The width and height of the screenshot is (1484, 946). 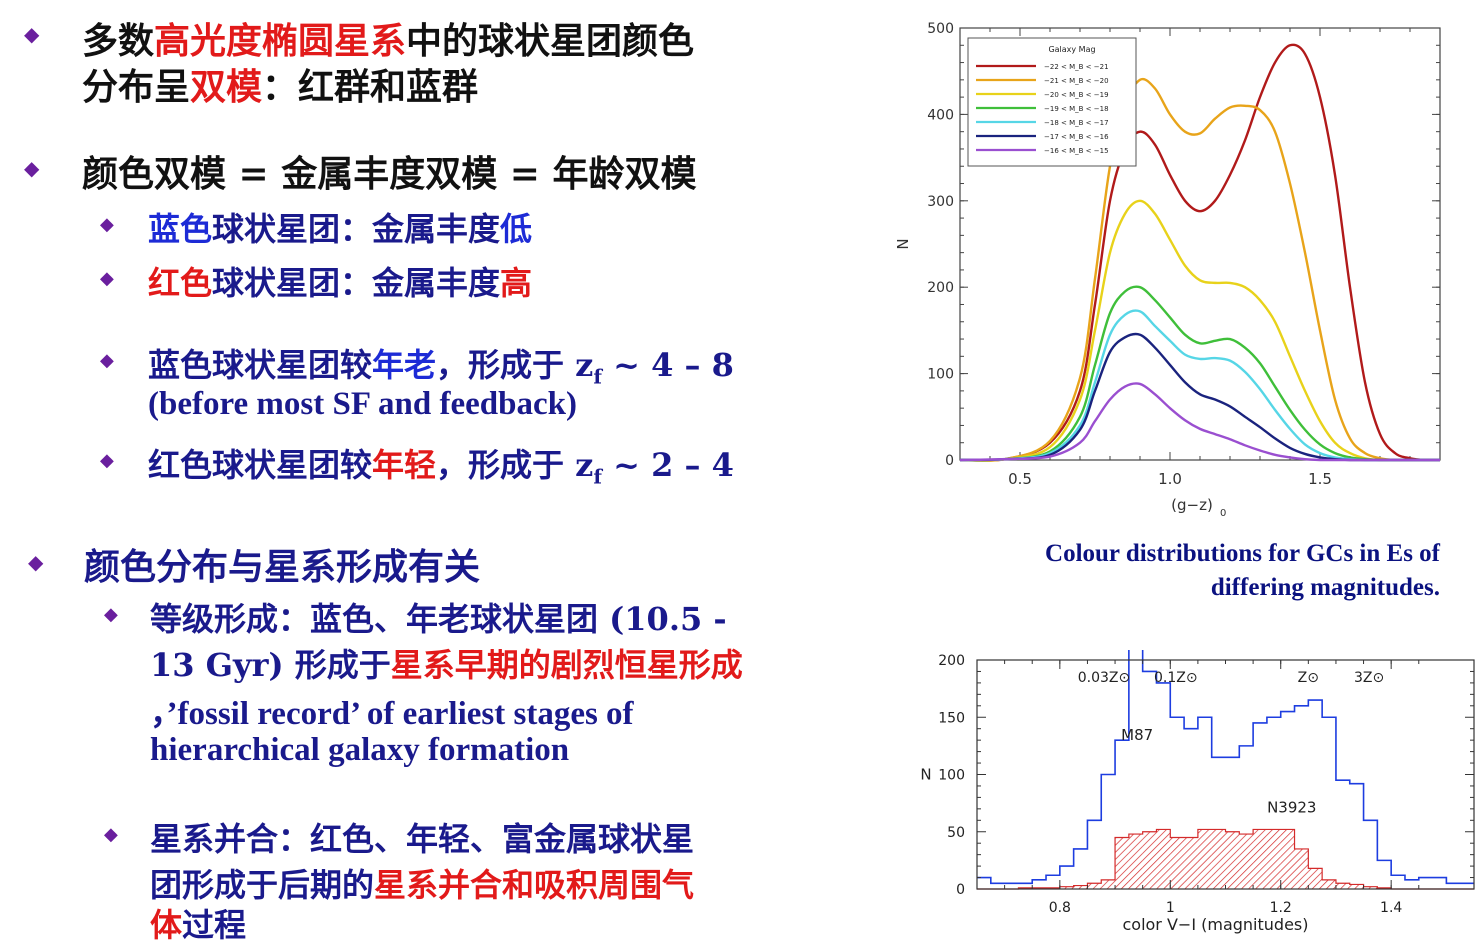 I want to click on bullet-3-sub-2-line-1: 星系并合：红色、年轻、富金属球状星, so click(x=422, y=839).